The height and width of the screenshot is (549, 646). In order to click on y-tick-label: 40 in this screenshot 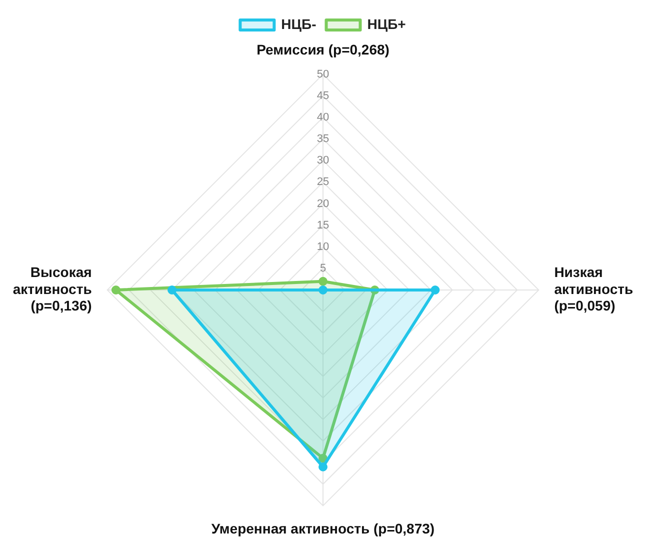, I will do `click(323, 117)`.